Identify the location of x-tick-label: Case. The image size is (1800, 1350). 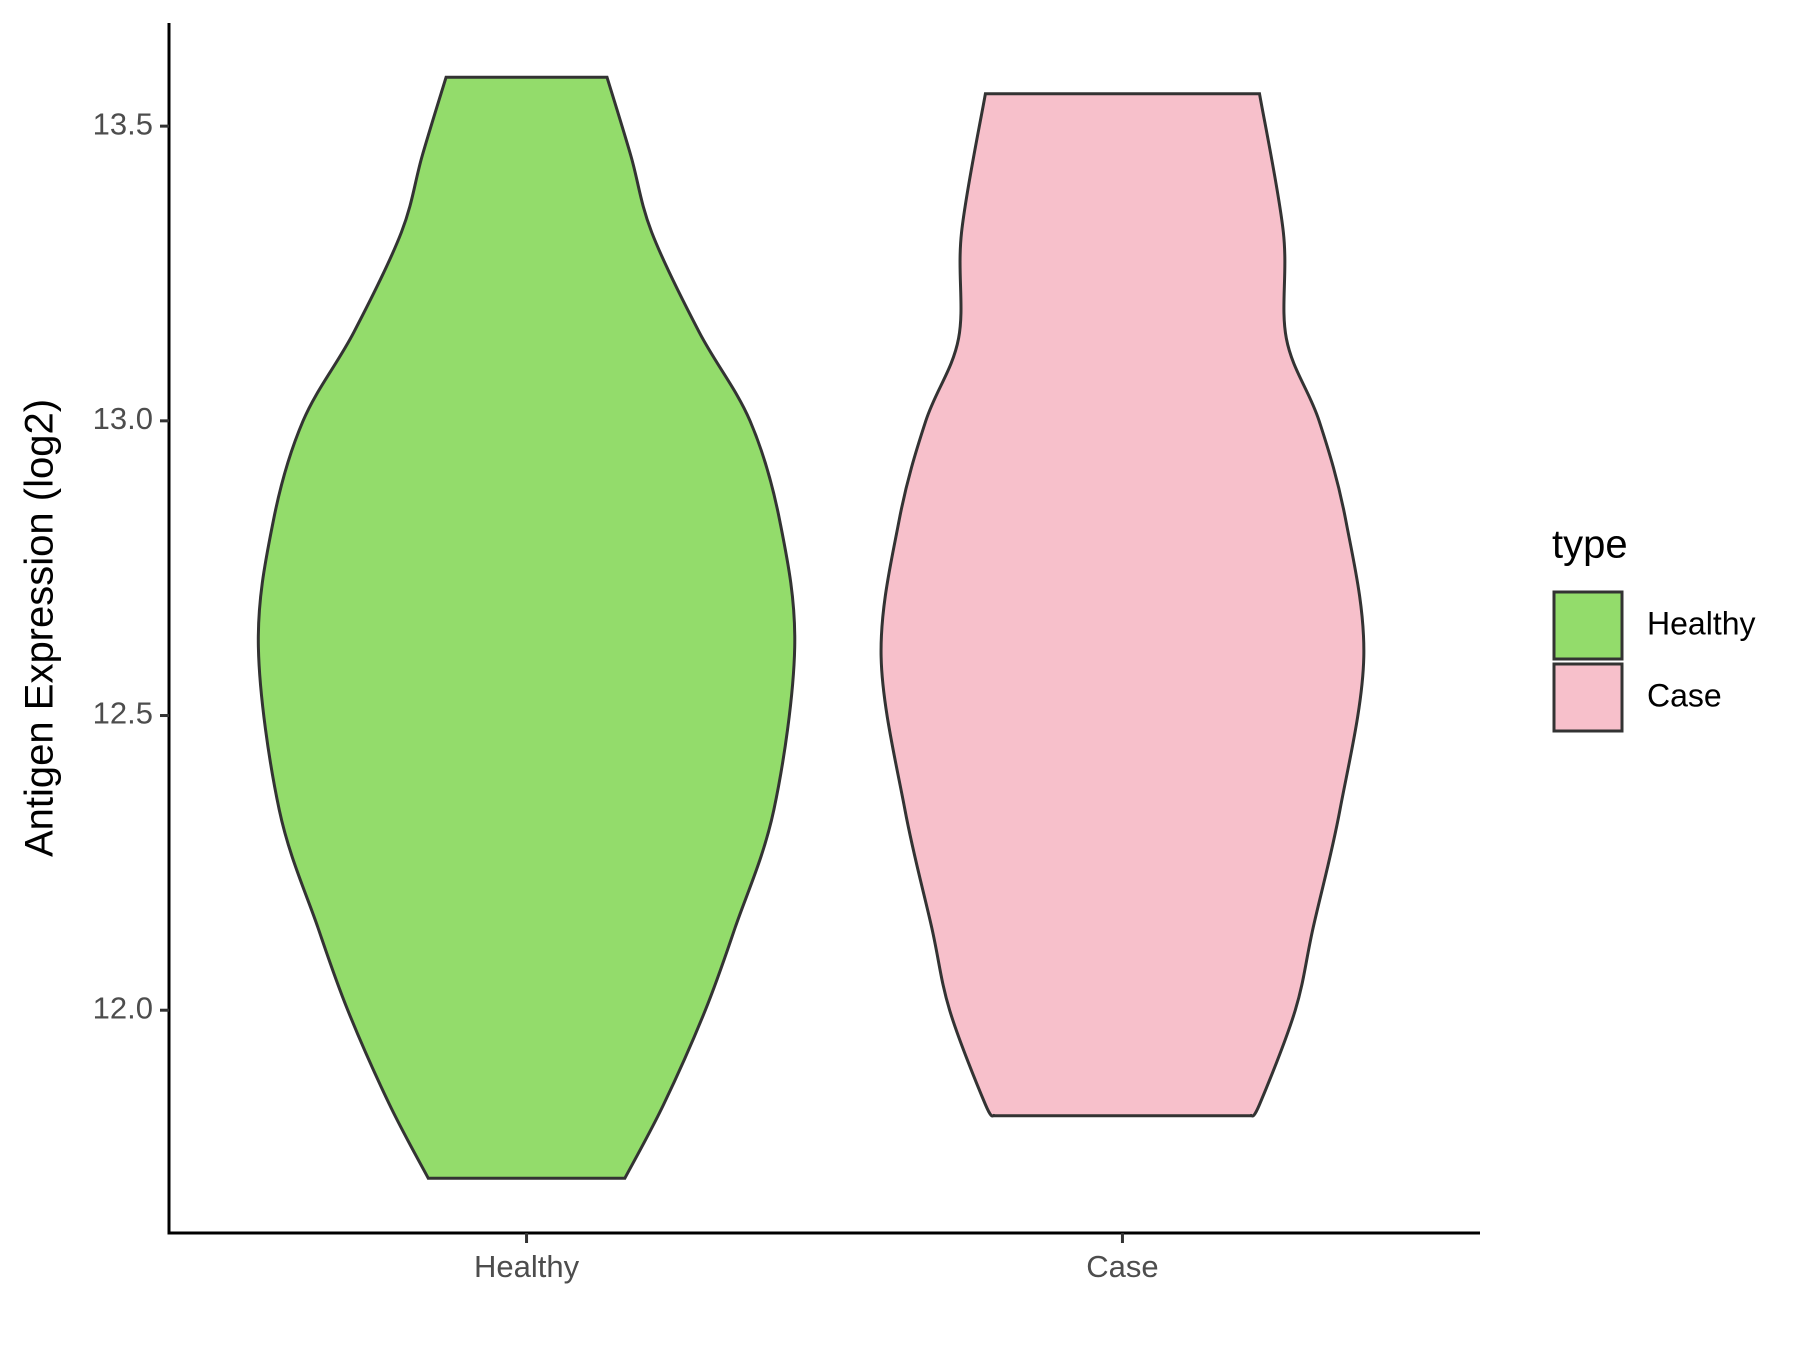
(1122, 1266).